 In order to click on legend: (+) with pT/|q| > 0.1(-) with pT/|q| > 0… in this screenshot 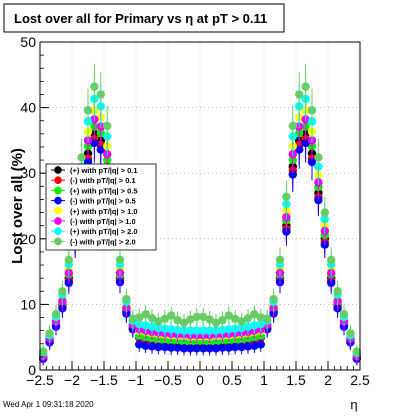, I will do `click(101, 207)`.